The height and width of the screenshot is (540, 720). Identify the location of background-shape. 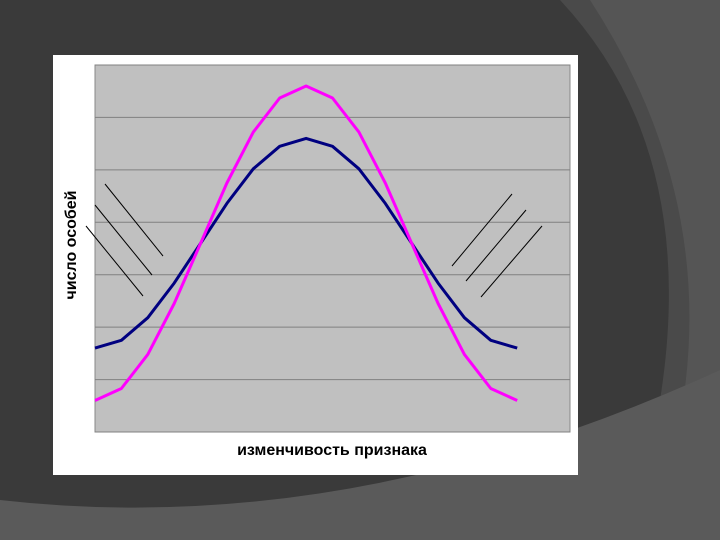
(655, 210).